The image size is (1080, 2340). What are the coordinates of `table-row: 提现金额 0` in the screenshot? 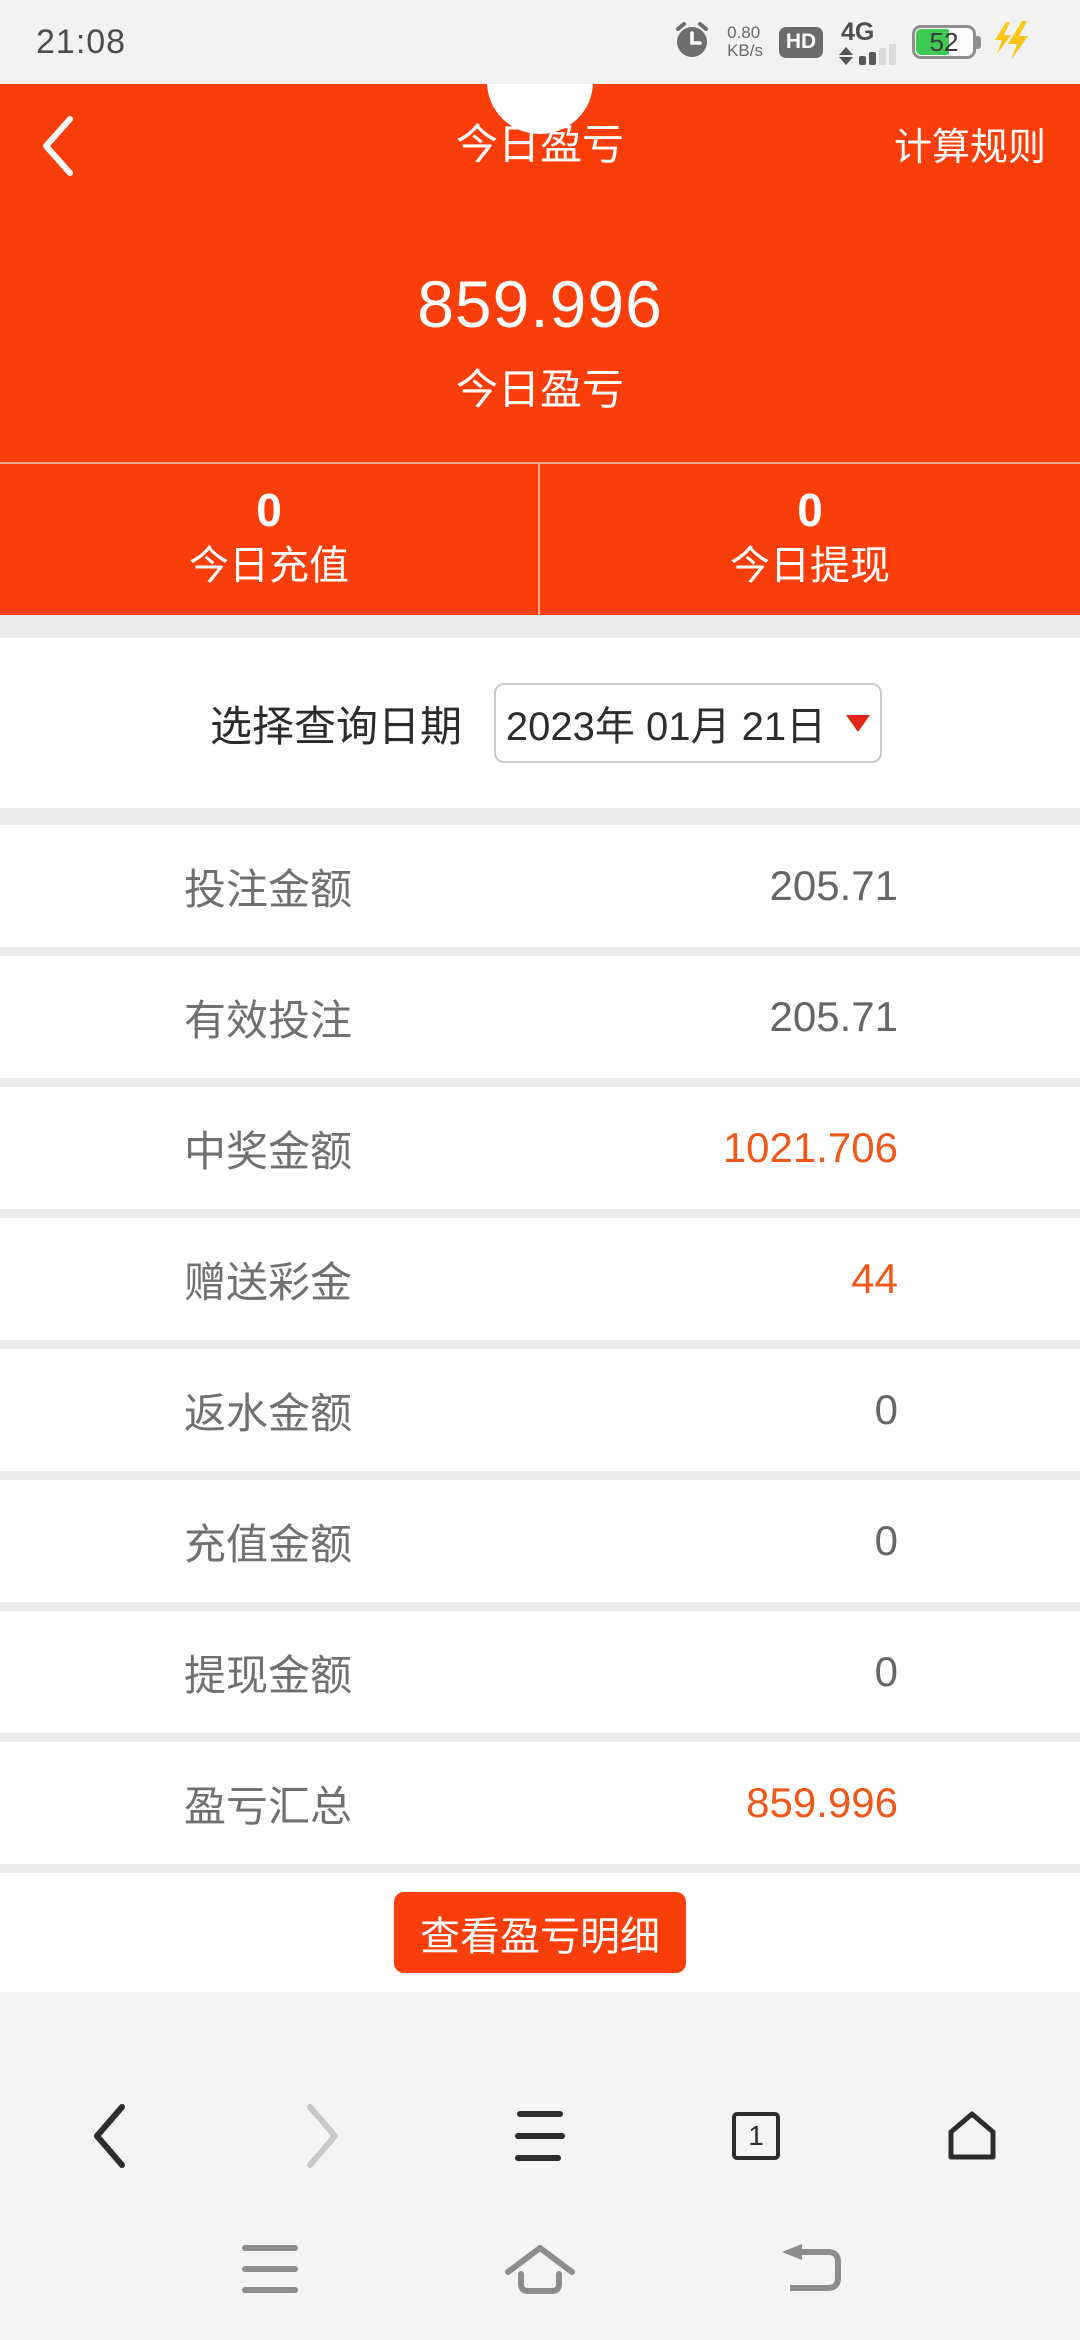 It's located at (540, 1672).